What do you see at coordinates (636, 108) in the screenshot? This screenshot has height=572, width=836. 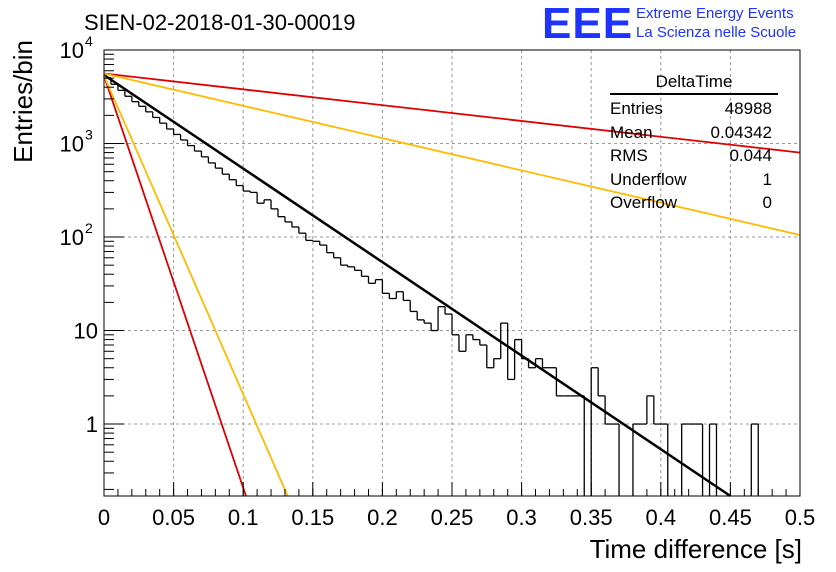 I see `stats-label: Entries` at bounding box center [636, 108].